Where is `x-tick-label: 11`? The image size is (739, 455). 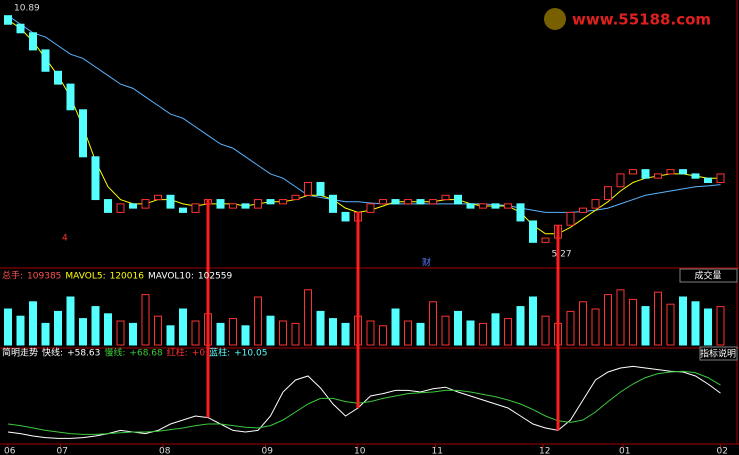 x-tick-label: 11 is located at coordinates (437, 451).